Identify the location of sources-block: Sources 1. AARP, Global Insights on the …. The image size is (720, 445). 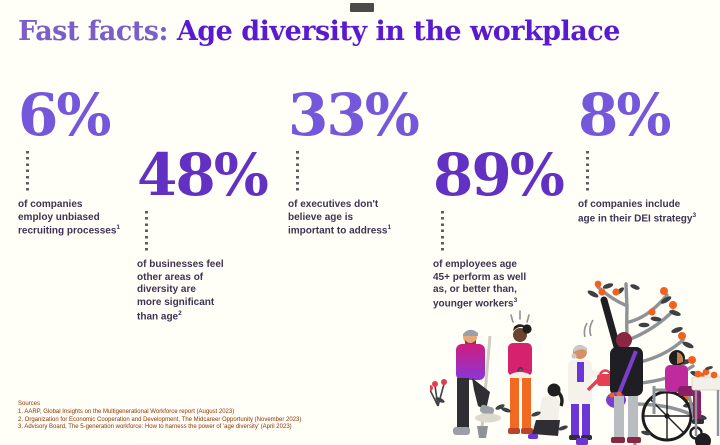
(159, 416).